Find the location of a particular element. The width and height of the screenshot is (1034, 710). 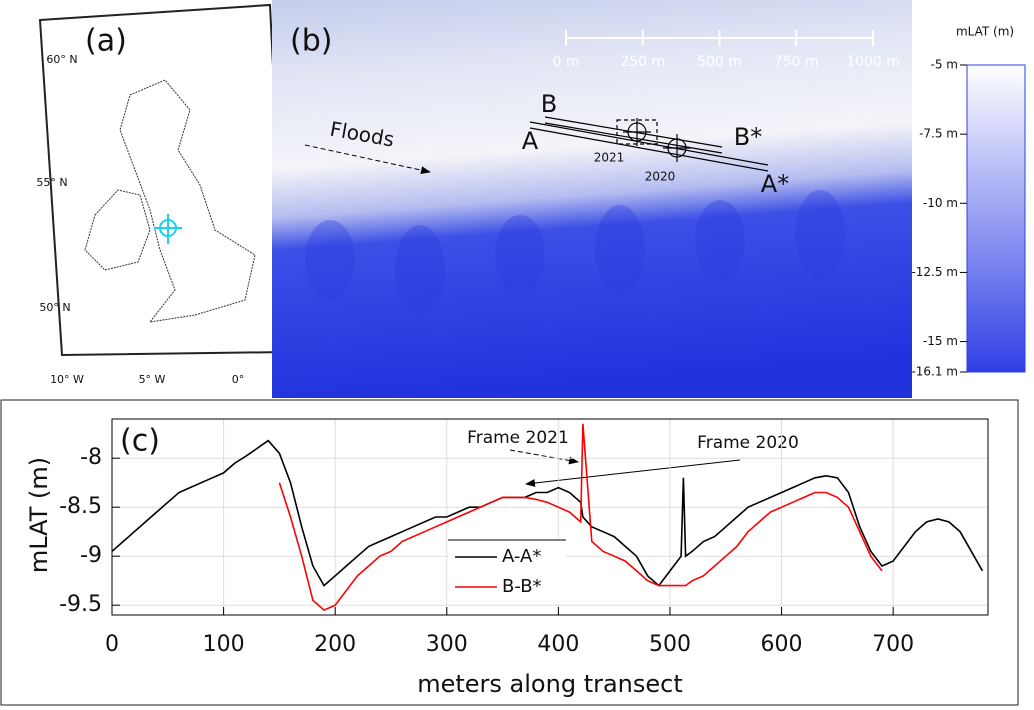

annotation: Frame 2021 is located at coordinates (518, 438).